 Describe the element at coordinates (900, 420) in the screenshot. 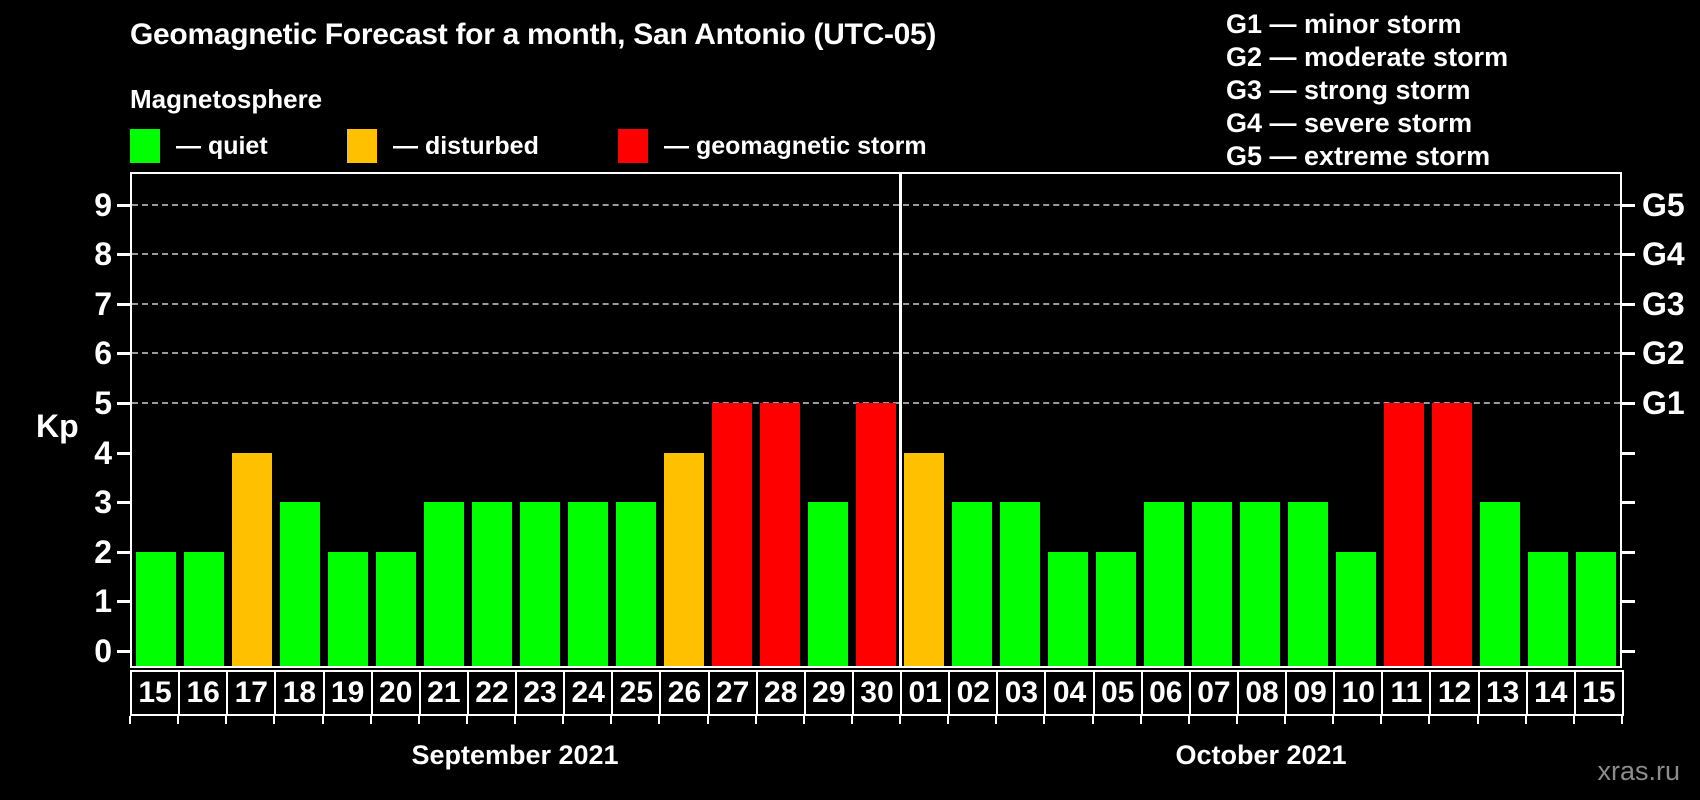

I see `month-separator-line` at that location.